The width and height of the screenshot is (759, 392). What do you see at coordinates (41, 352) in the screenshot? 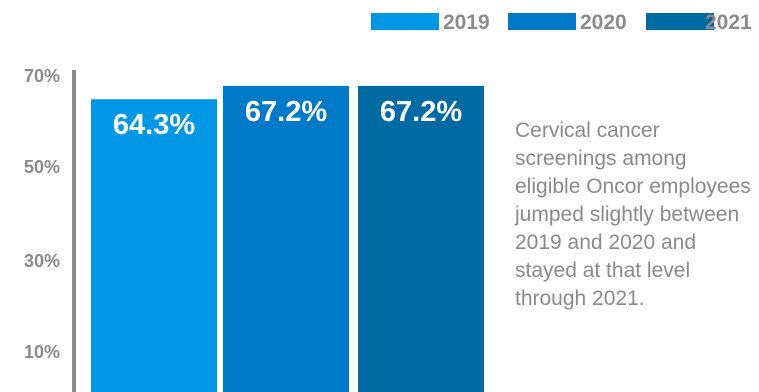
I see `y-tick-label: 10%` at bounding box center [41, 352].